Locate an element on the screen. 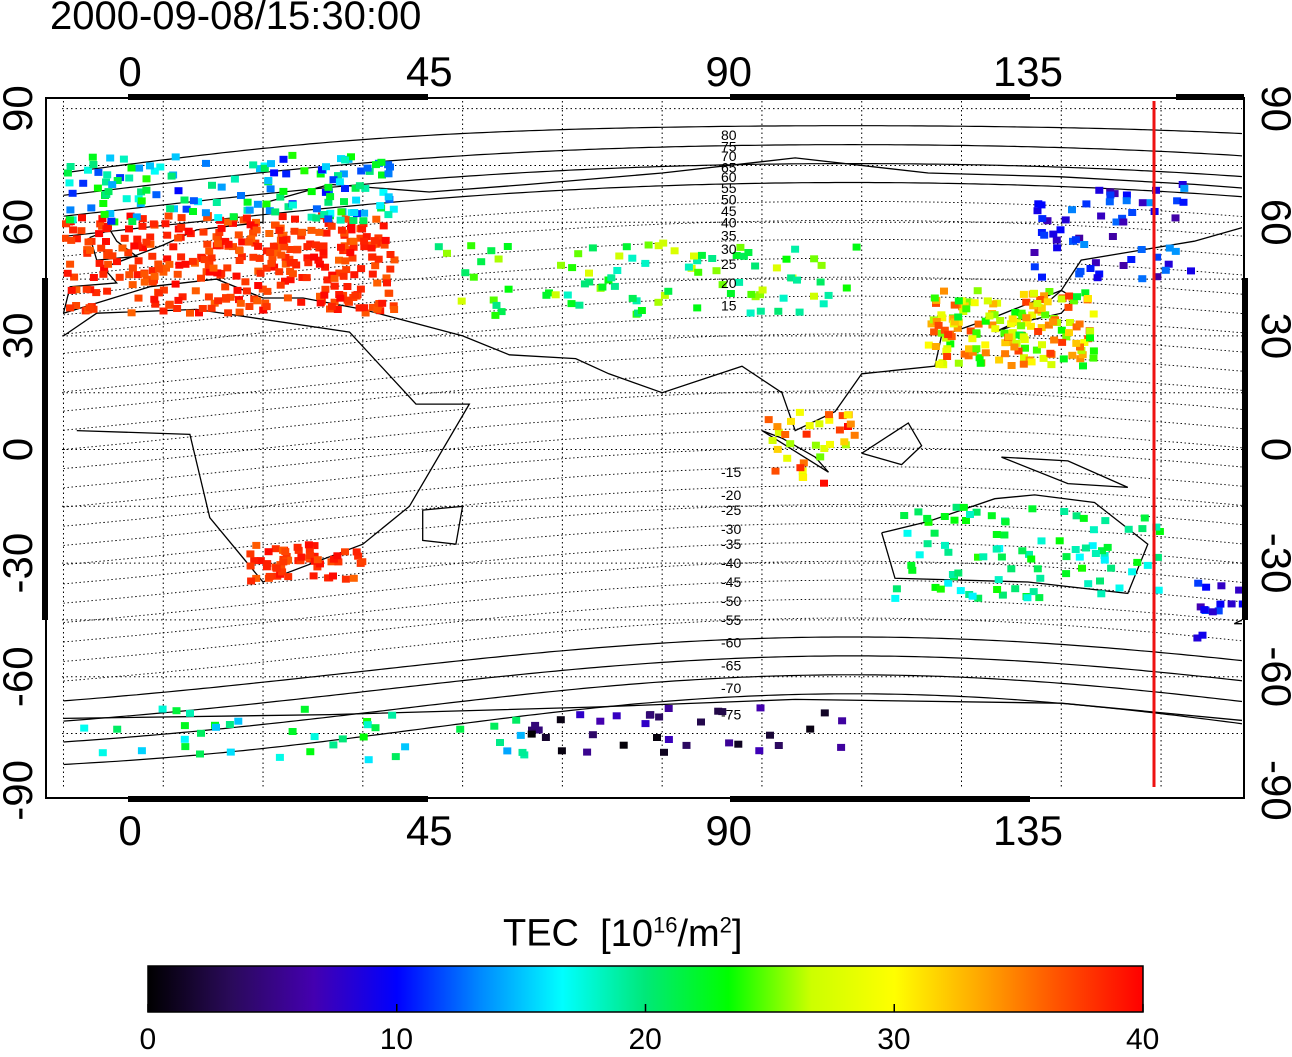 The height and width of the screenshot is (1057, 1292). lat-tick-label-left: -90 is located at coordinates (20, 790).